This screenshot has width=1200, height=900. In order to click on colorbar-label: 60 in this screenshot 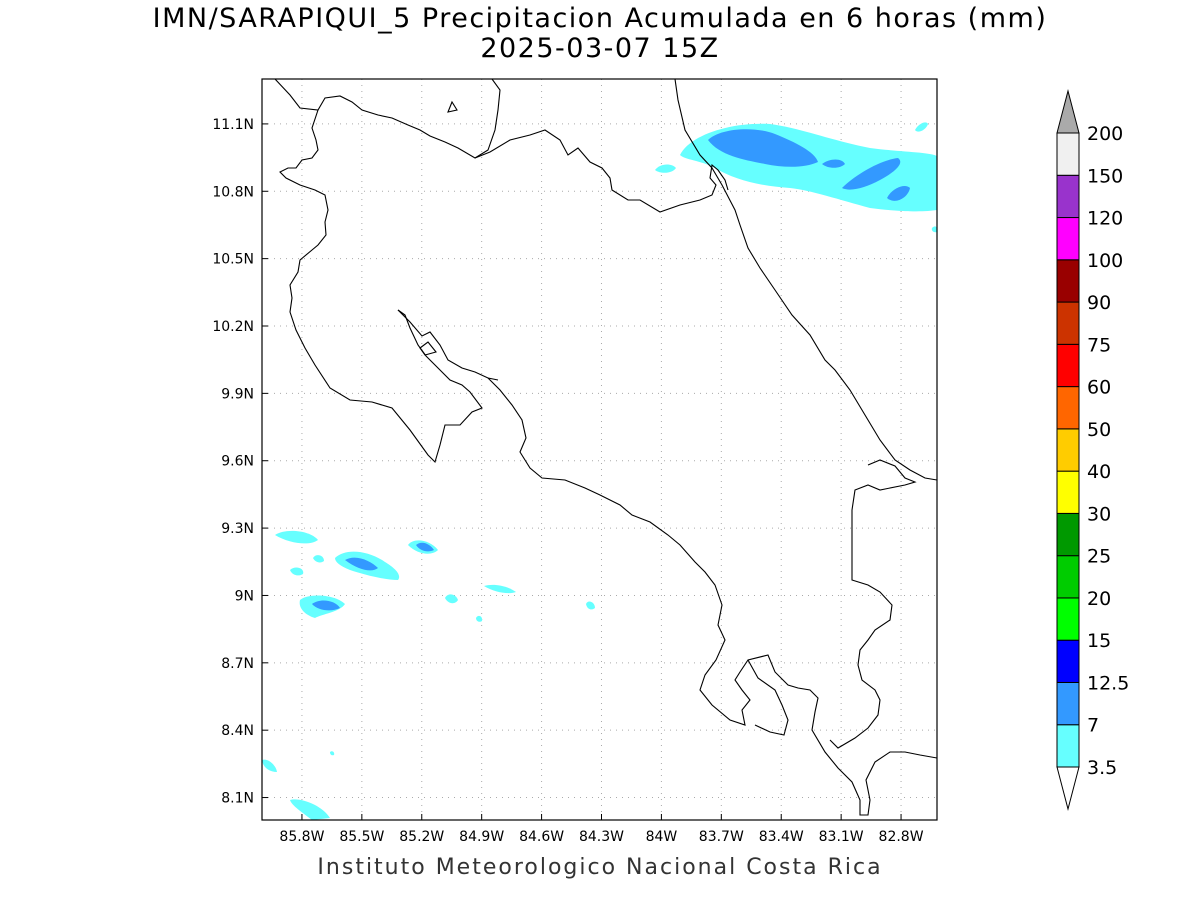, I will do `click(1099, 388)`.